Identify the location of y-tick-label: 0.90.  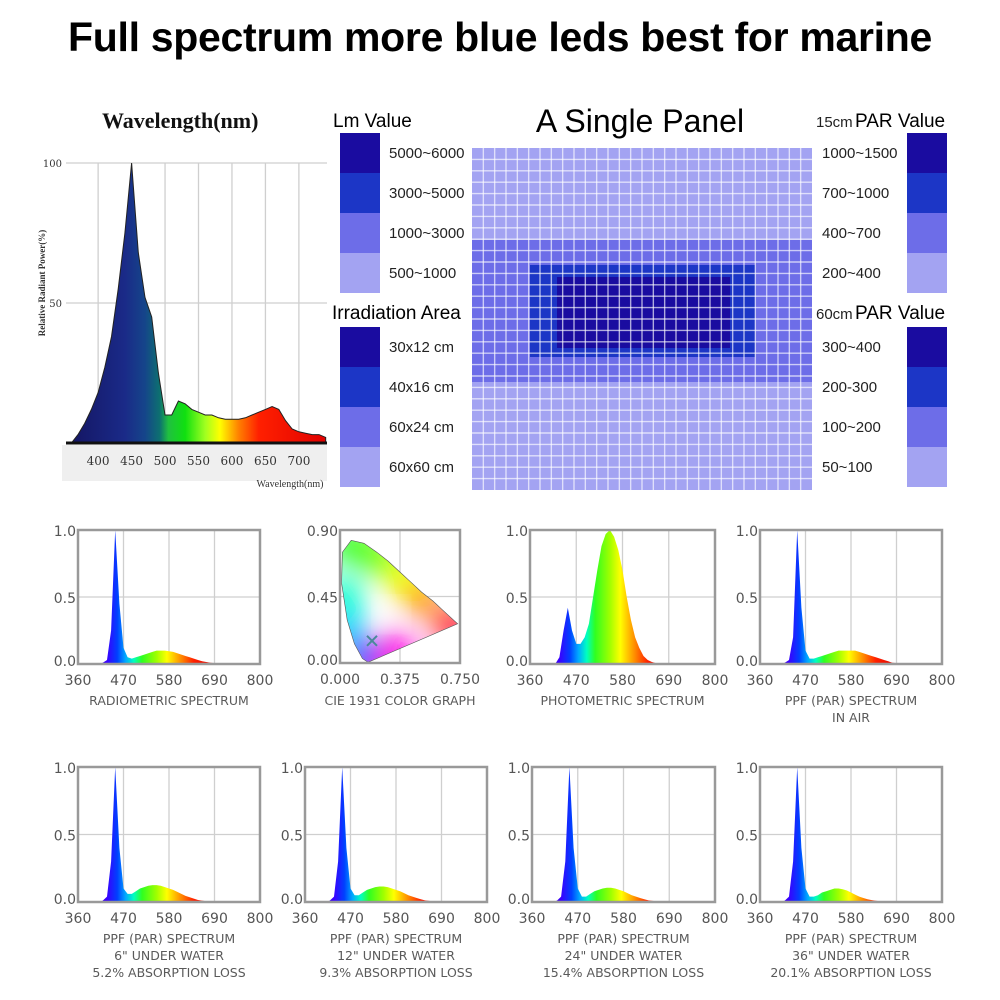
(322, 532).